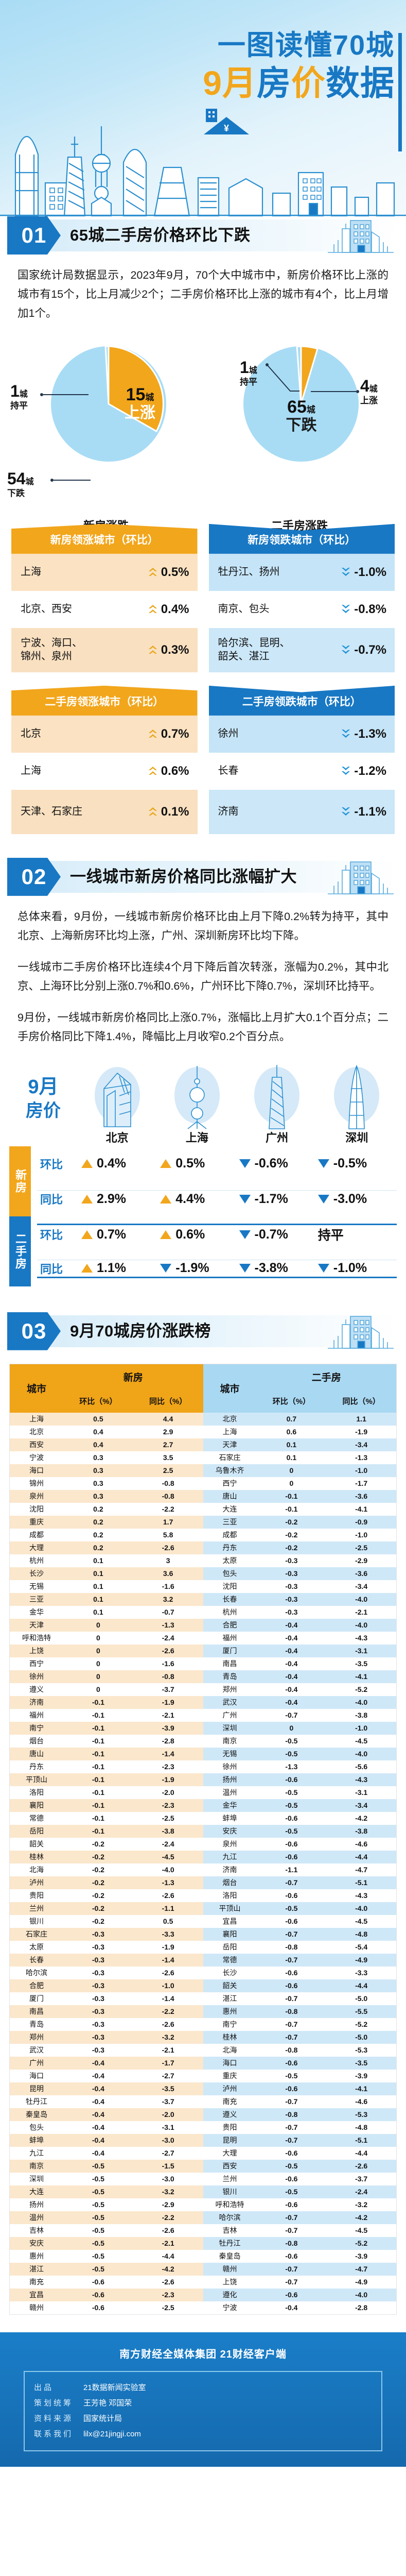  What do you see at coordinates (98, 2140) in the screenshot?
I see `cell-mom-new: -0.4` at bounding box center [98, 2140].